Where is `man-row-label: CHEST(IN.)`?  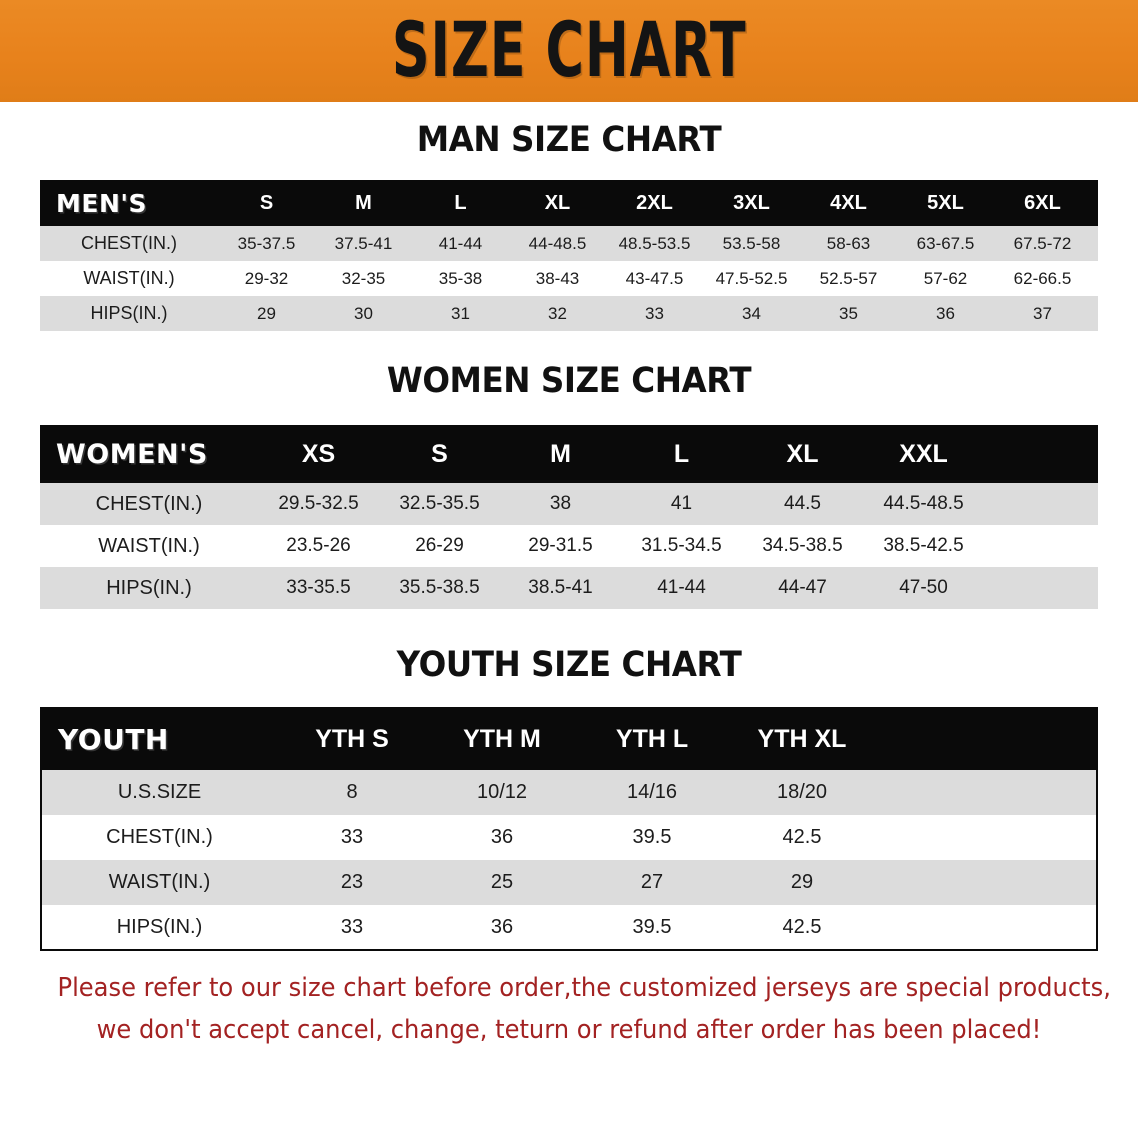
man-row-label: CHEST(IN.) is located at coordinates (129, 243).